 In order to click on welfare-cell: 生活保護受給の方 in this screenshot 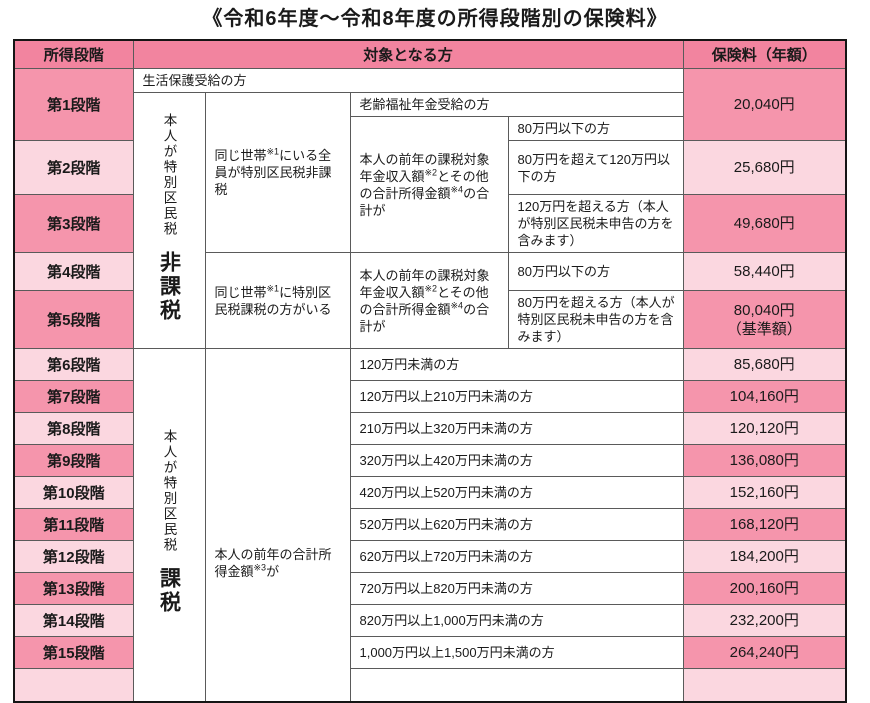, I will do `click(408, 80)`.